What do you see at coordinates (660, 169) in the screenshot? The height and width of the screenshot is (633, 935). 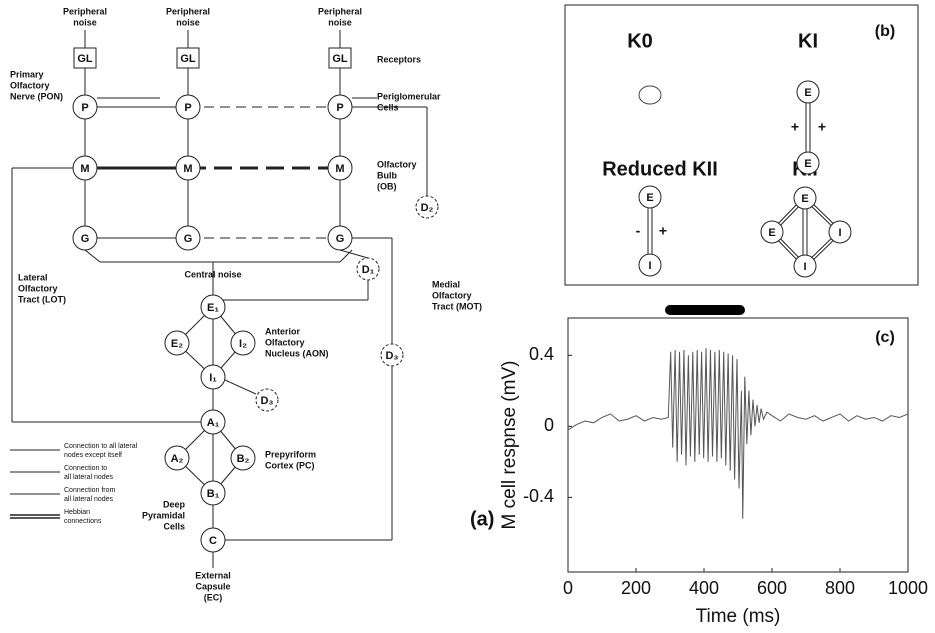 I see `model-title: Reduced KII` at bounding box center [660, 169].